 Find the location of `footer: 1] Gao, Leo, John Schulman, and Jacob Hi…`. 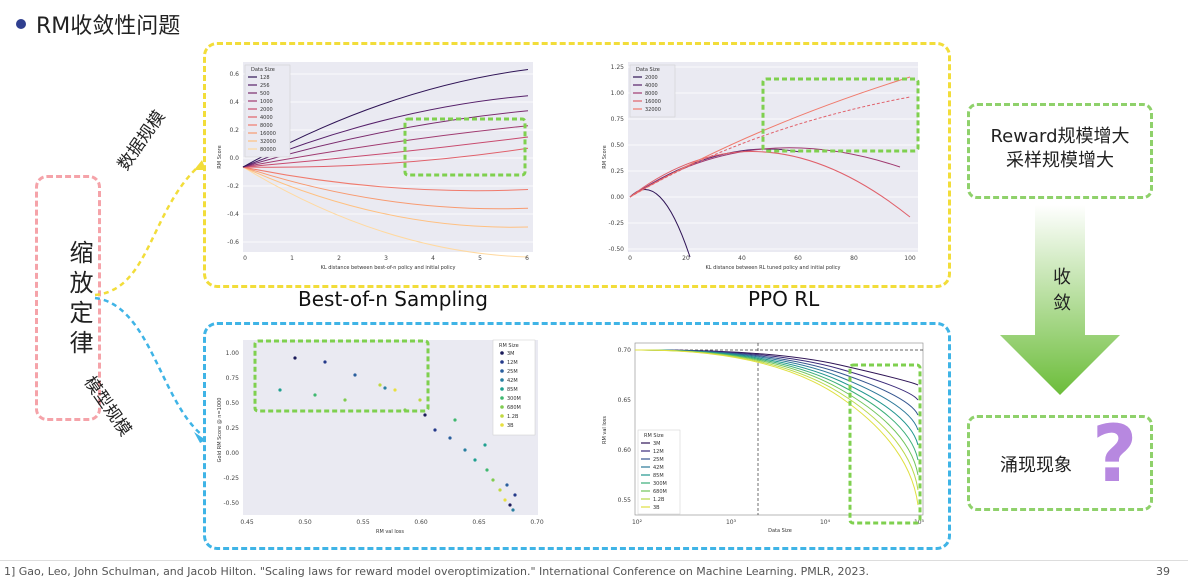

footer: 1] Gao, Leo, John Schulman, and Jacob Hi… is located at coordinates (594, 572).